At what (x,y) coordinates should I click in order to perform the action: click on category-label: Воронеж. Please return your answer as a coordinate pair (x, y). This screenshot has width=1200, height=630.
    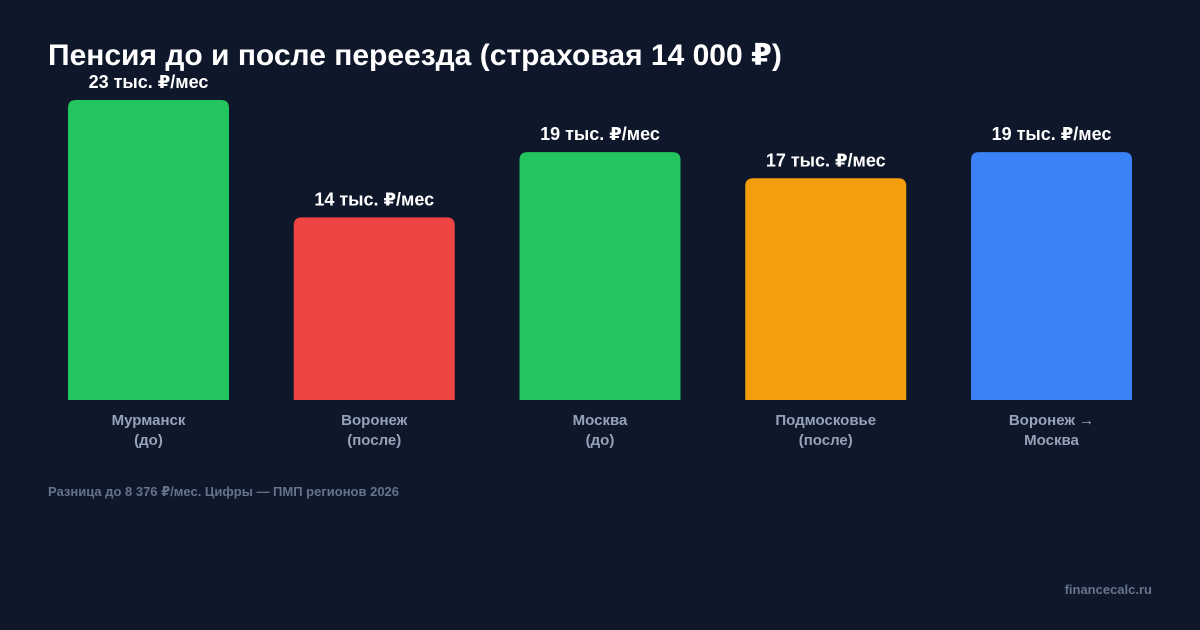
    Looking at the image, I should click on (374, 420).